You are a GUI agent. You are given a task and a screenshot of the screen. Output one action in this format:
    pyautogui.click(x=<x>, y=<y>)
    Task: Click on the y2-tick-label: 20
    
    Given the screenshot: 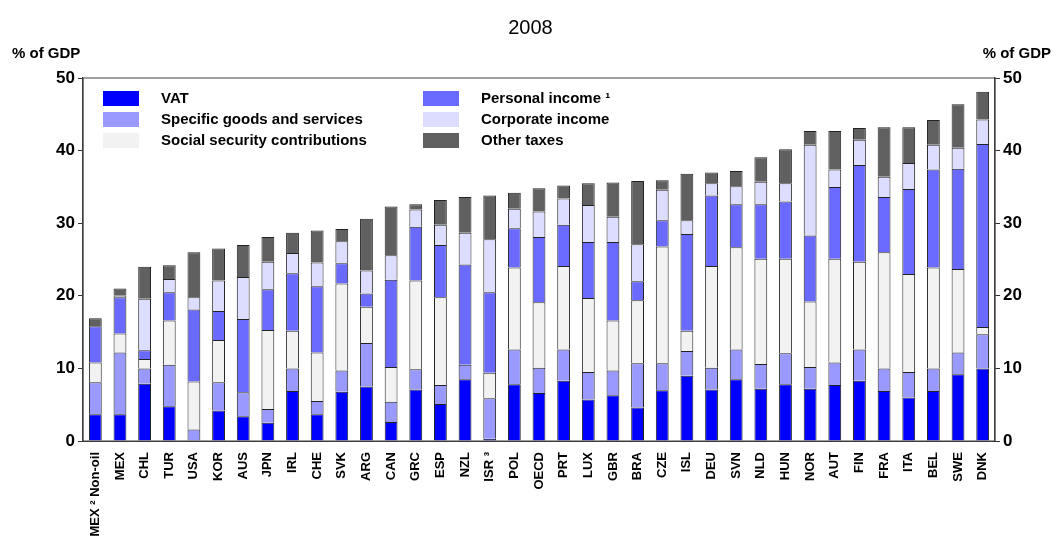 What is the action you would take?
    pyautogui.click(x=1012, y=295)
    